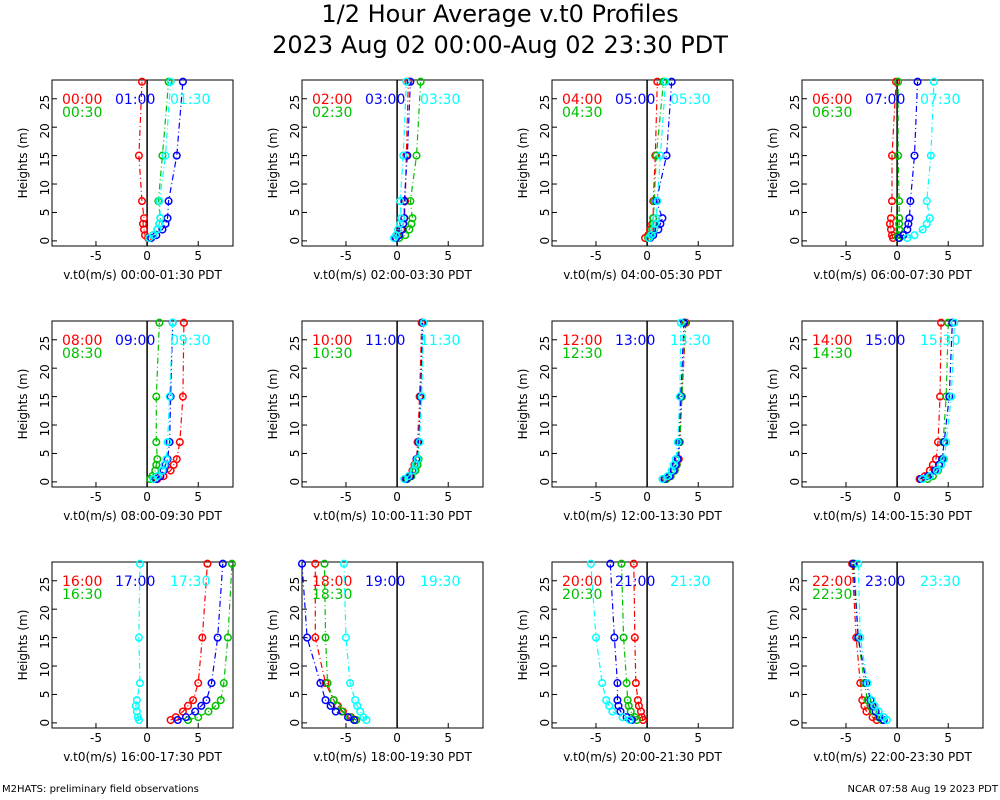 This screenshot has width=1000, height=800. I want to click on x-axis-label: v.t0(m/s) 22:00-23:30 PDT, so click(892, 757).